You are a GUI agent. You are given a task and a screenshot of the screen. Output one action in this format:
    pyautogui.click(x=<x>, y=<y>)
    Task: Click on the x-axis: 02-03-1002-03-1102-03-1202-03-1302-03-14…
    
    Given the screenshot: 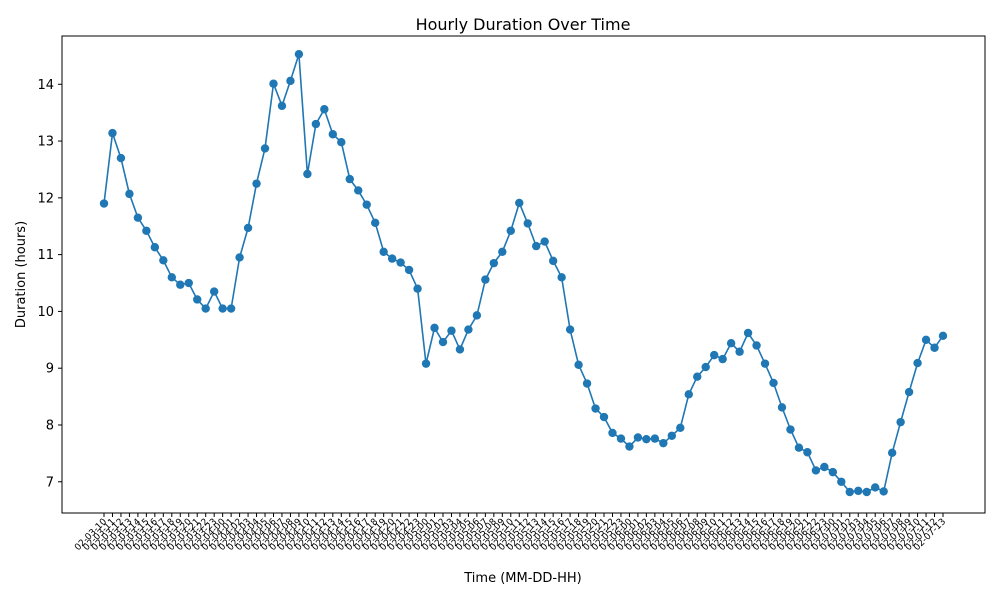 What is the action you would take?
    pyautogui.click(x=510, y=533)
    